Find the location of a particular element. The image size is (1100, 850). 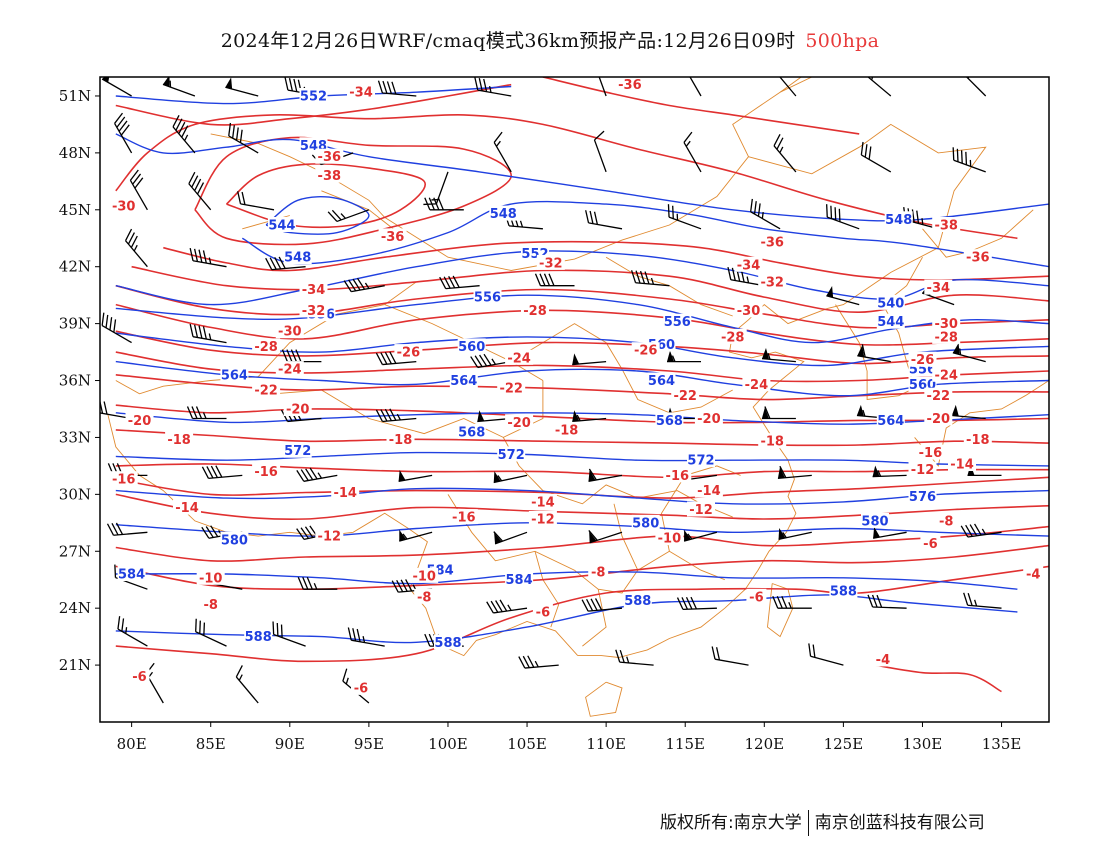

temperature-label: -4 is located at coordinates (1033, 575).